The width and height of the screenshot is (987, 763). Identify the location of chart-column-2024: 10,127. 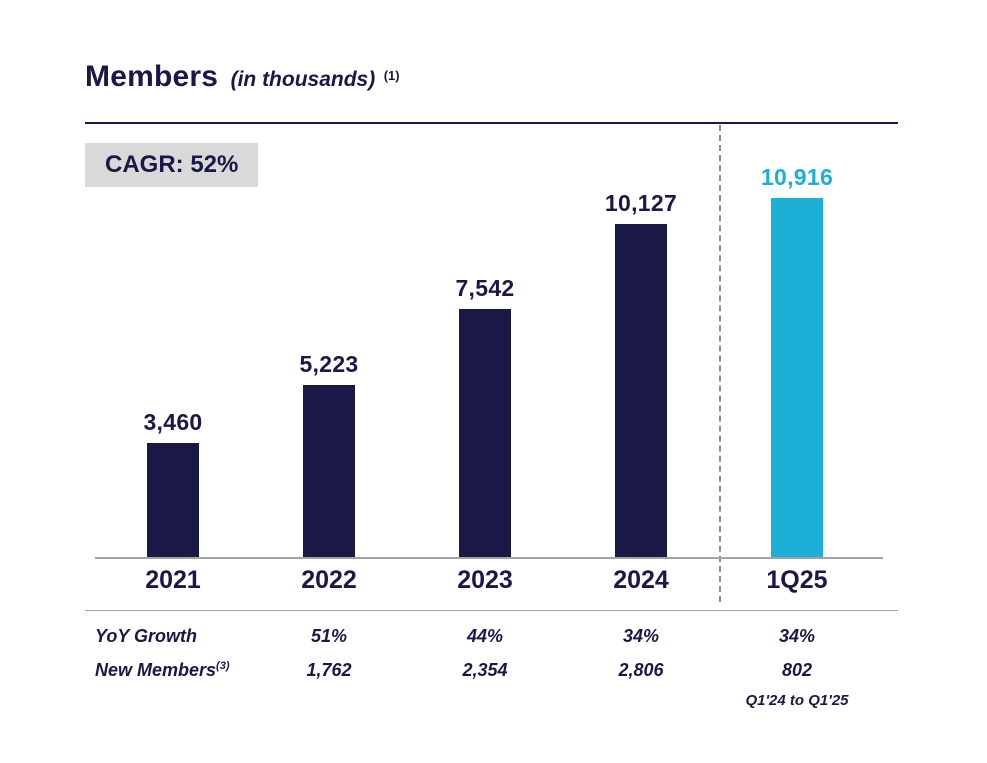
(641, 346).